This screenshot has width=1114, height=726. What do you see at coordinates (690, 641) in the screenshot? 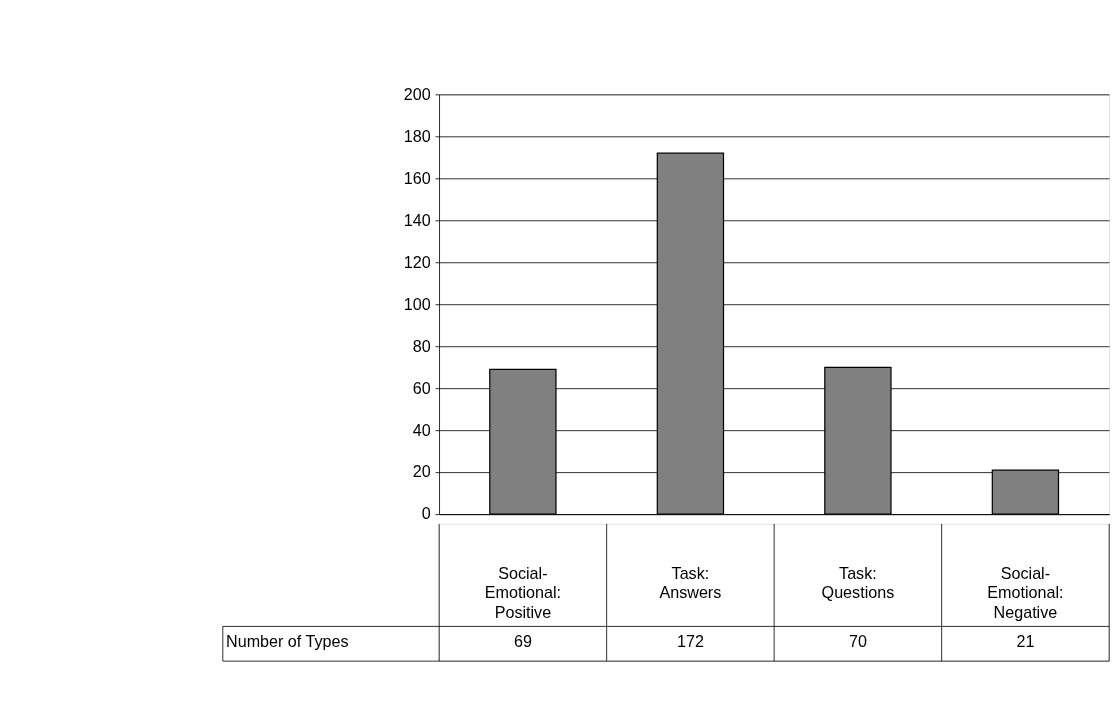
I see `data-label: 172` at bounding box center [690, 641].